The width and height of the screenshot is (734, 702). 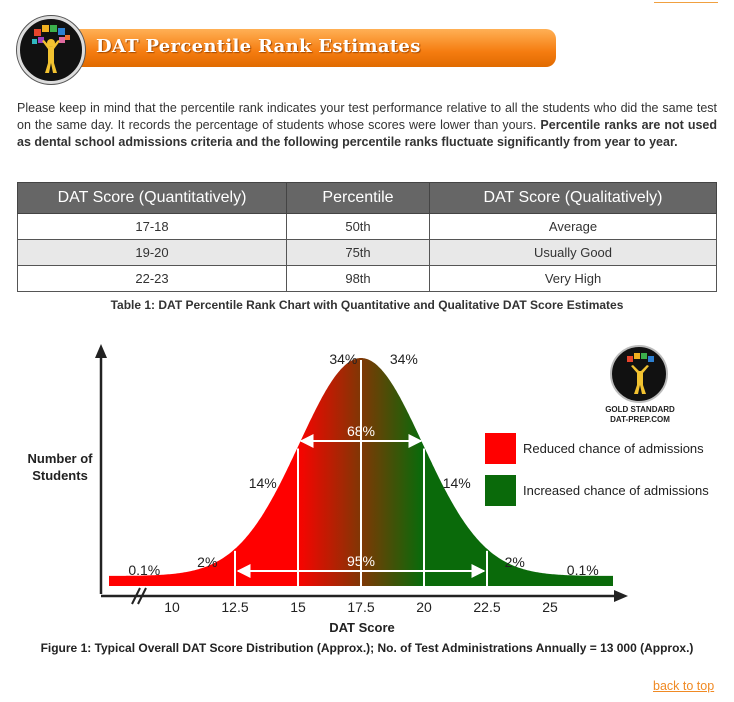 I want to click on table-cell: 75th, so click(x=358, y=252).